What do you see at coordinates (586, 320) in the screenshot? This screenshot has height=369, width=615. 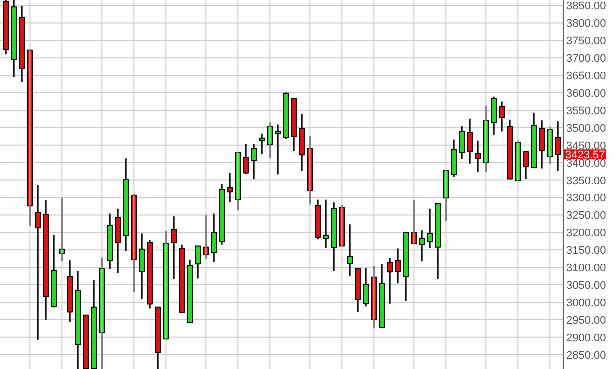 I see `y-tick-label: 2950.00` at bounding box center [586, 320].